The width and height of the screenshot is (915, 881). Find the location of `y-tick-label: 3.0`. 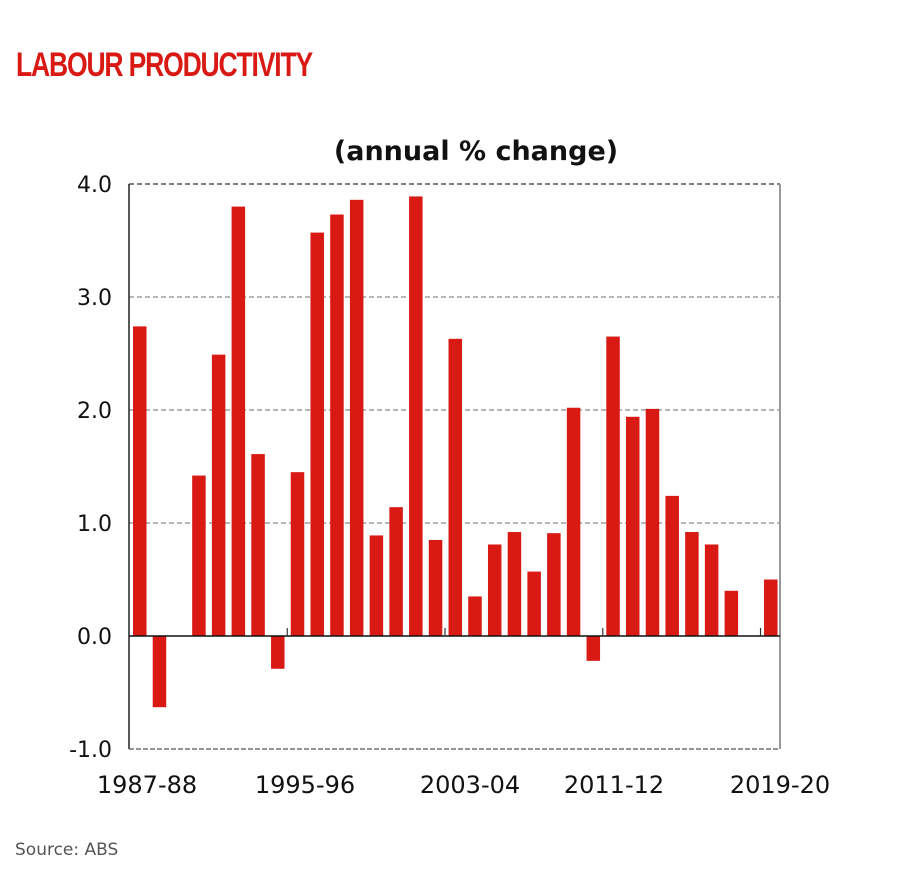

y-tick-label: 3.0 is located at coordinates (94, 298).